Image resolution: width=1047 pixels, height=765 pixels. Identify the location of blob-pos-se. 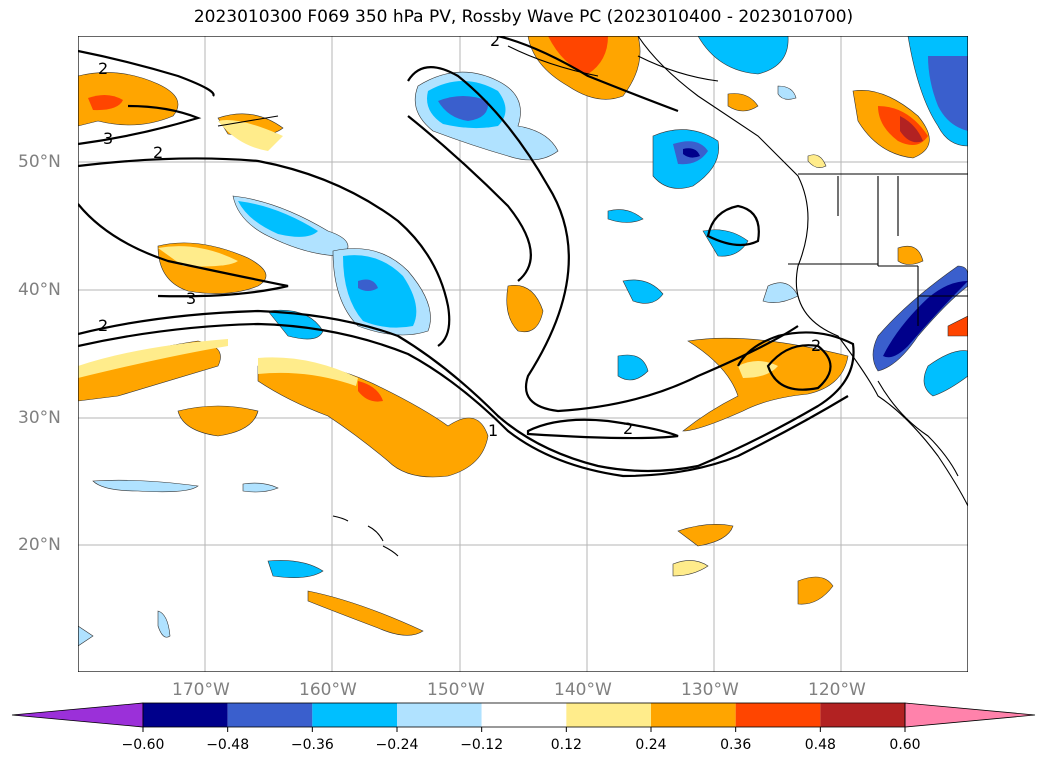
(957, 326).